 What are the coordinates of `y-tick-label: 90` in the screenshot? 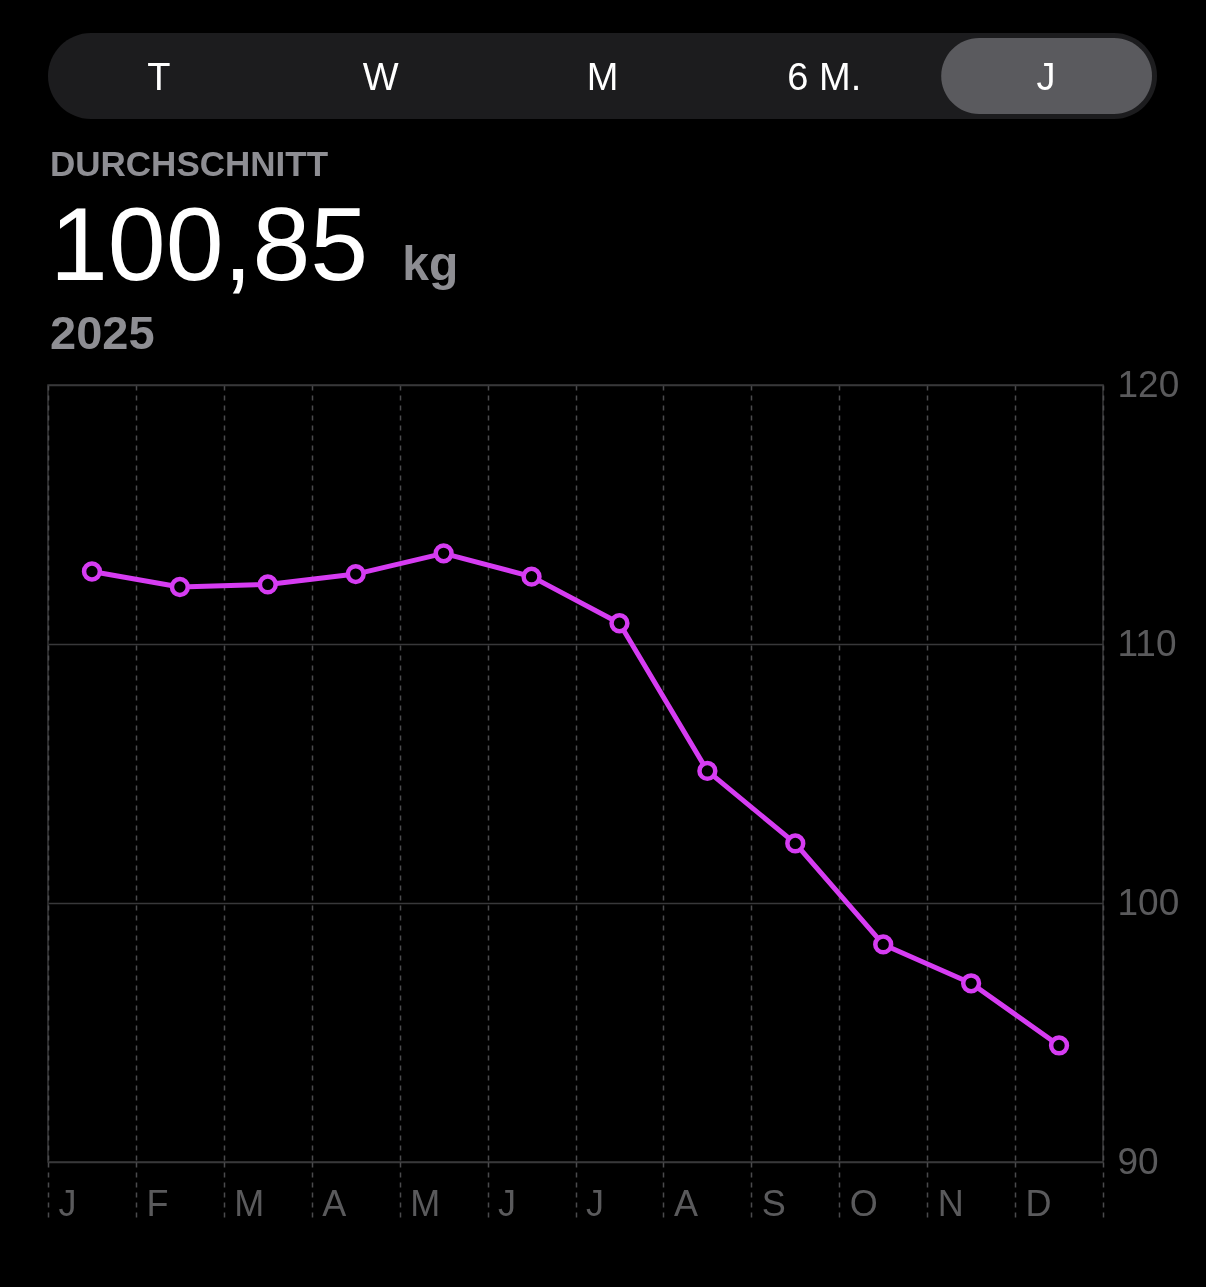 It's located at (1138, 1161).